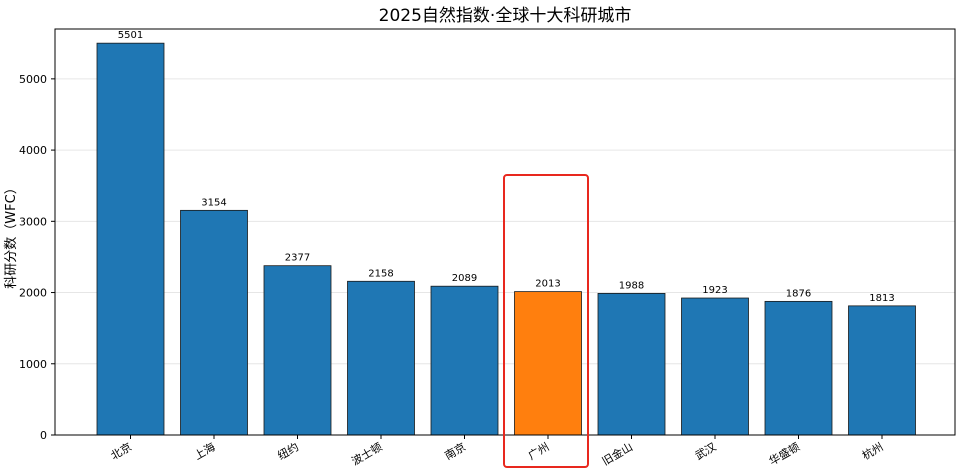  What do you see at coordinates (33, 79) in the screenshot?
I see `y-tick-label: 5000` at bounding box center [33, 79].